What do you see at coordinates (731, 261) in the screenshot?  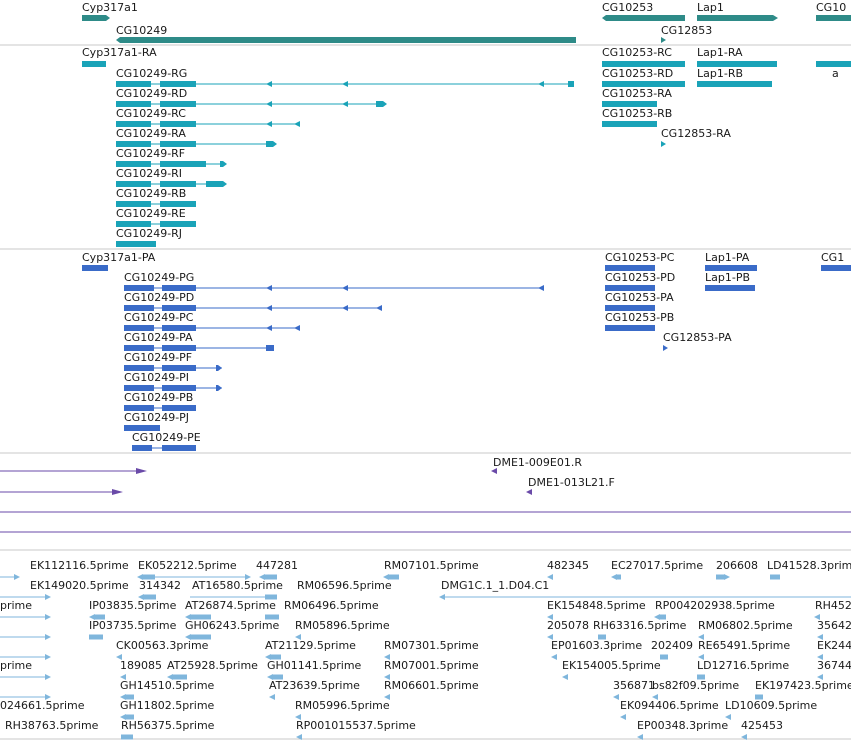 I see `protein-lap1-pa: Lap1-PA` at bounding box center [731, 261].